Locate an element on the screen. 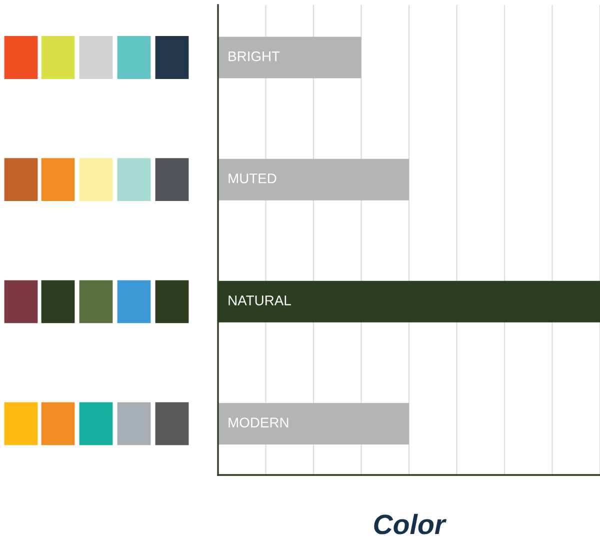 This screenshot has width=600, height=540. y-tick-label: NATURAL is located at coordinates (259, 301).